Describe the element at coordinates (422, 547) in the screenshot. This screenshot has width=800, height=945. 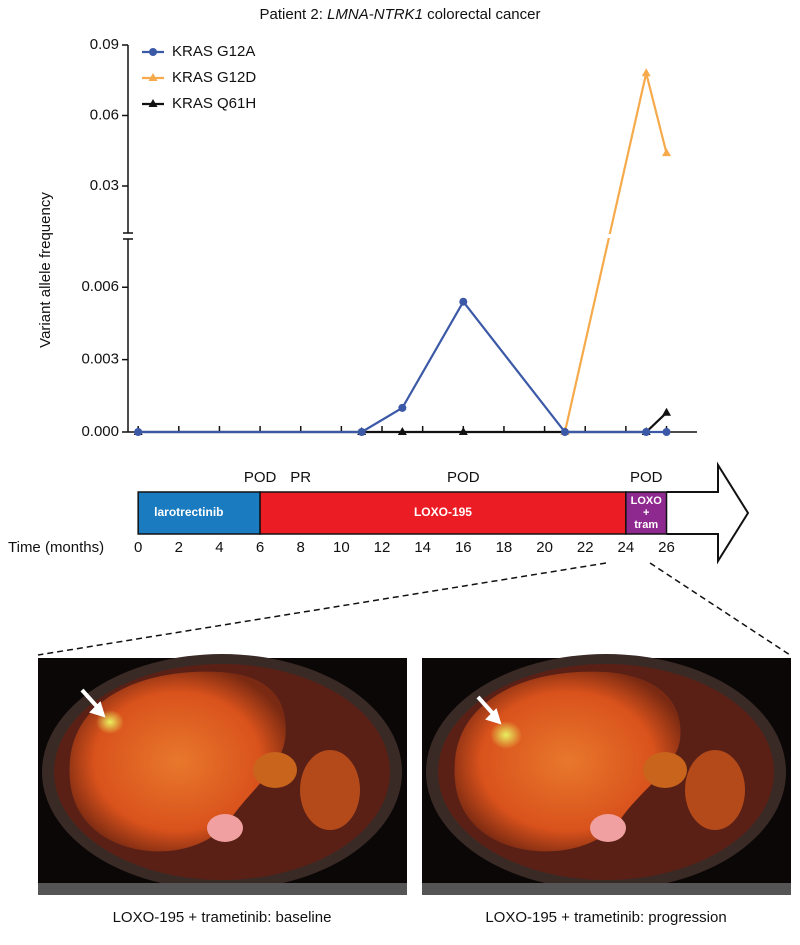
I see `x-tick-label: 14` at that location.